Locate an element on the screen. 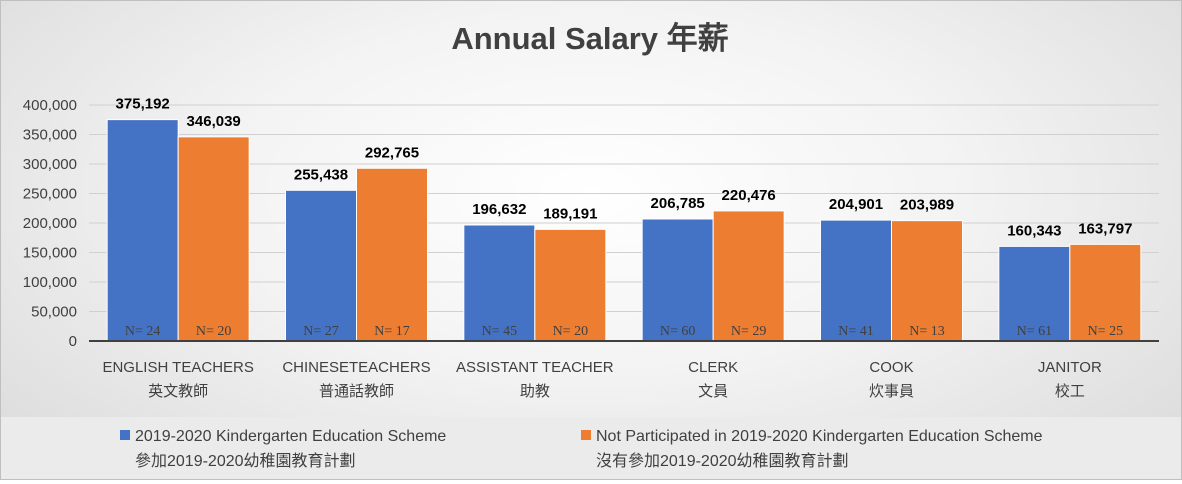  legend-label-series-1: 2019-2020 Kindergarten Education Scheme is located at coordinates (290, 436).